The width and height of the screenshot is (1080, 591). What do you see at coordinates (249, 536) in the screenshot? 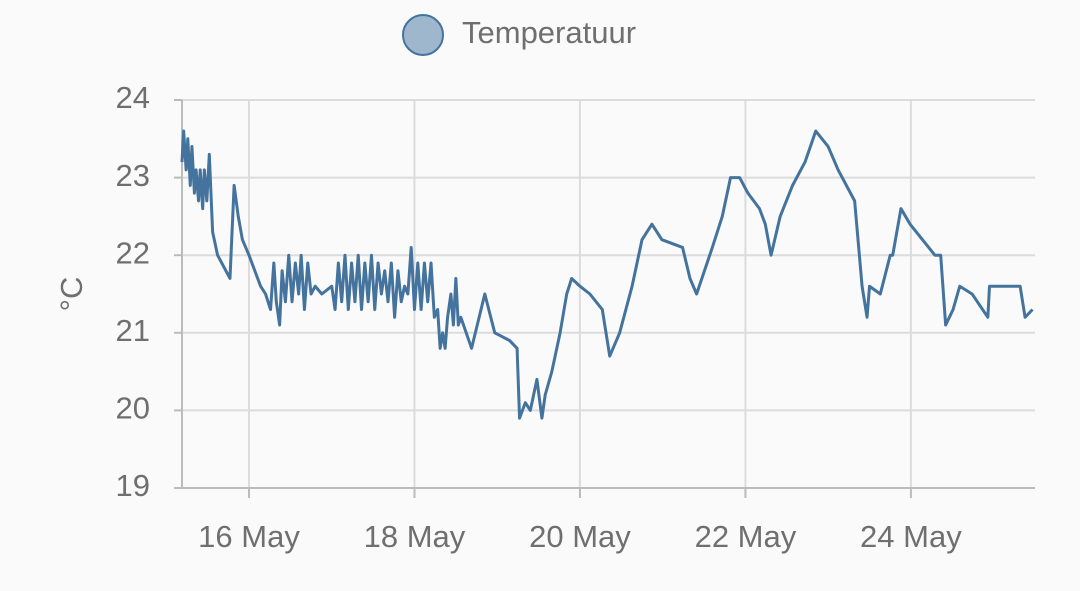
I see `x-tick-label: 16 May` at bounding box center [249, 536].